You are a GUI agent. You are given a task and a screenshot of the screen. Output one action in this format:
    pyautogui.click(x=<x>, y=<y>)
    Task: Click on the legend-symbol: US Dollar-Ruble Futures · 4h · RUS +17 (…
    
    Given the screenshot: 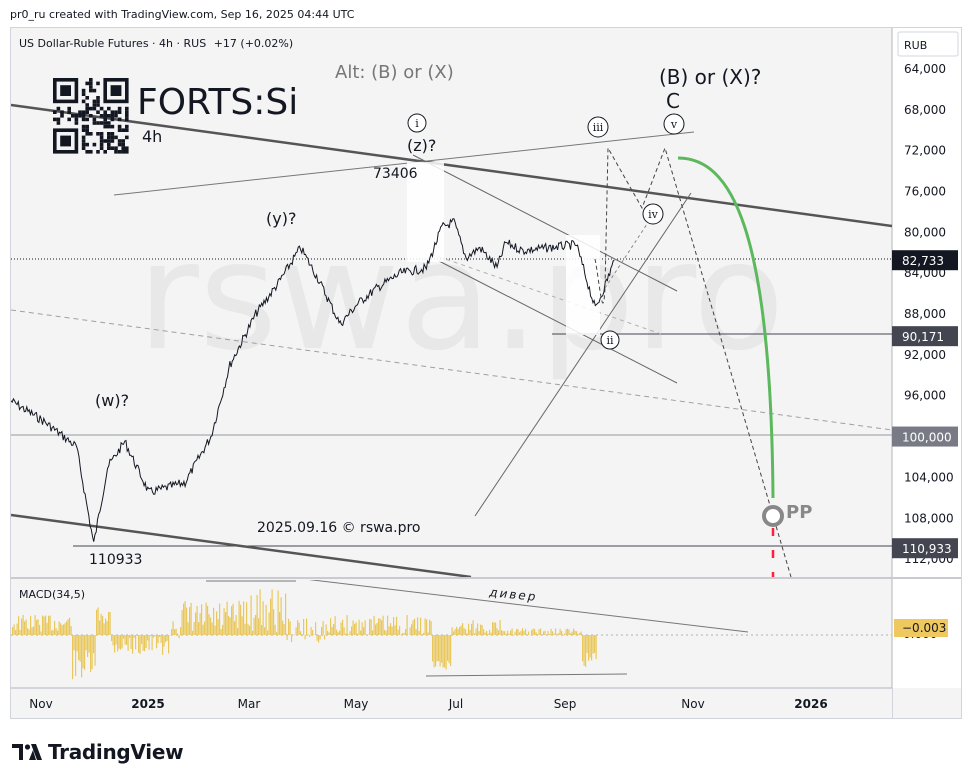 What is the action you would take?
    pyautogui.click(x=156, y=43)
    